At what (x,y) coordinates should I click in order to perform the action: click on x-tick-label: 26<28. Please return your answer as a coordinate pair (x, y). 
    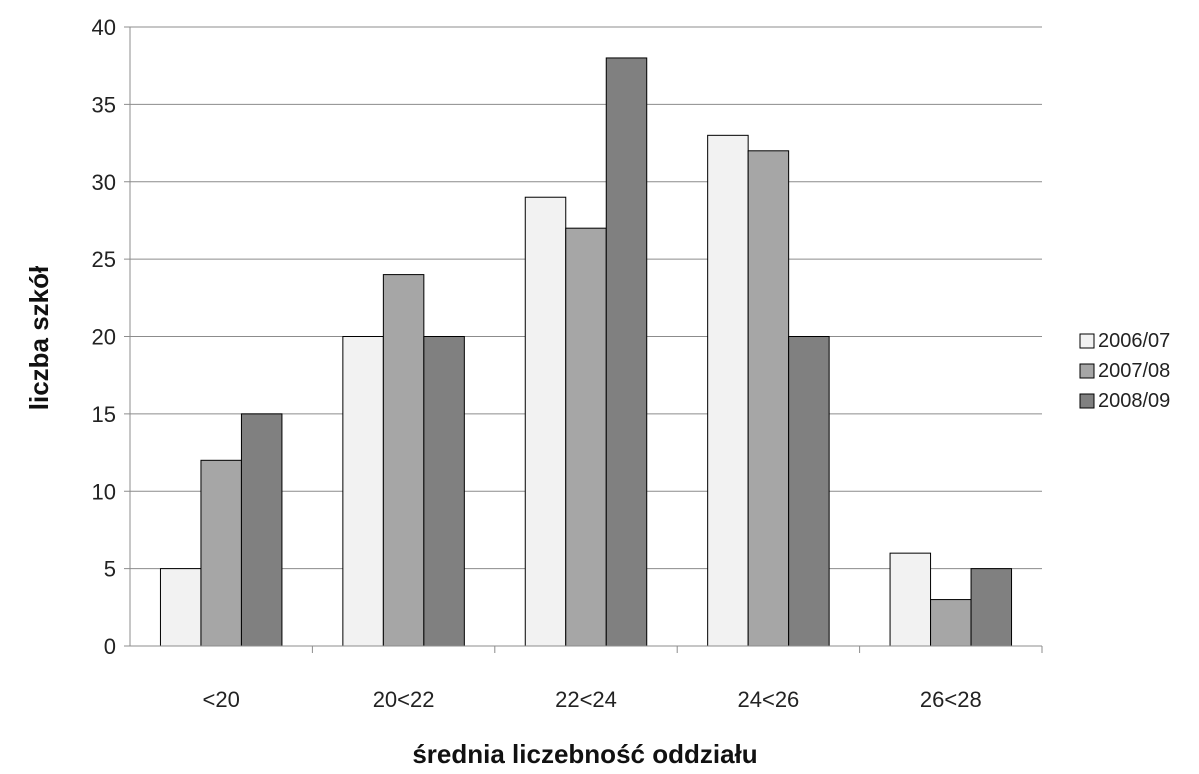
    Looking at the image, I should click on (951, 699).